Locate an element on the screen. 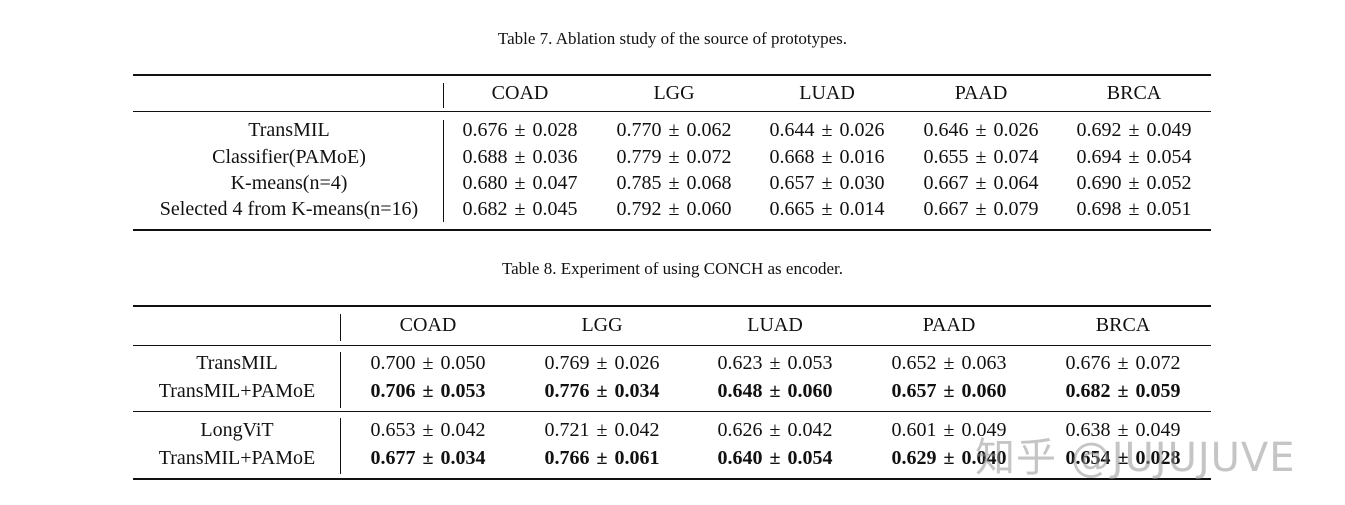  mean-value: 0.626 is located at coordinates (740, 430).